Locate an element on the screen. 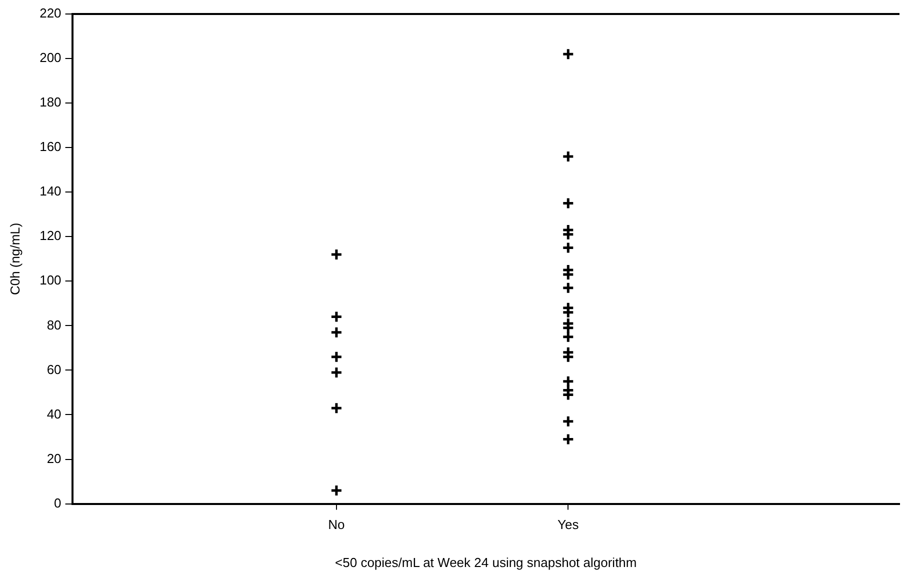 This screenshot has width=907, height=579. y-tick-label: 120 is located at coordinates (51, 236).